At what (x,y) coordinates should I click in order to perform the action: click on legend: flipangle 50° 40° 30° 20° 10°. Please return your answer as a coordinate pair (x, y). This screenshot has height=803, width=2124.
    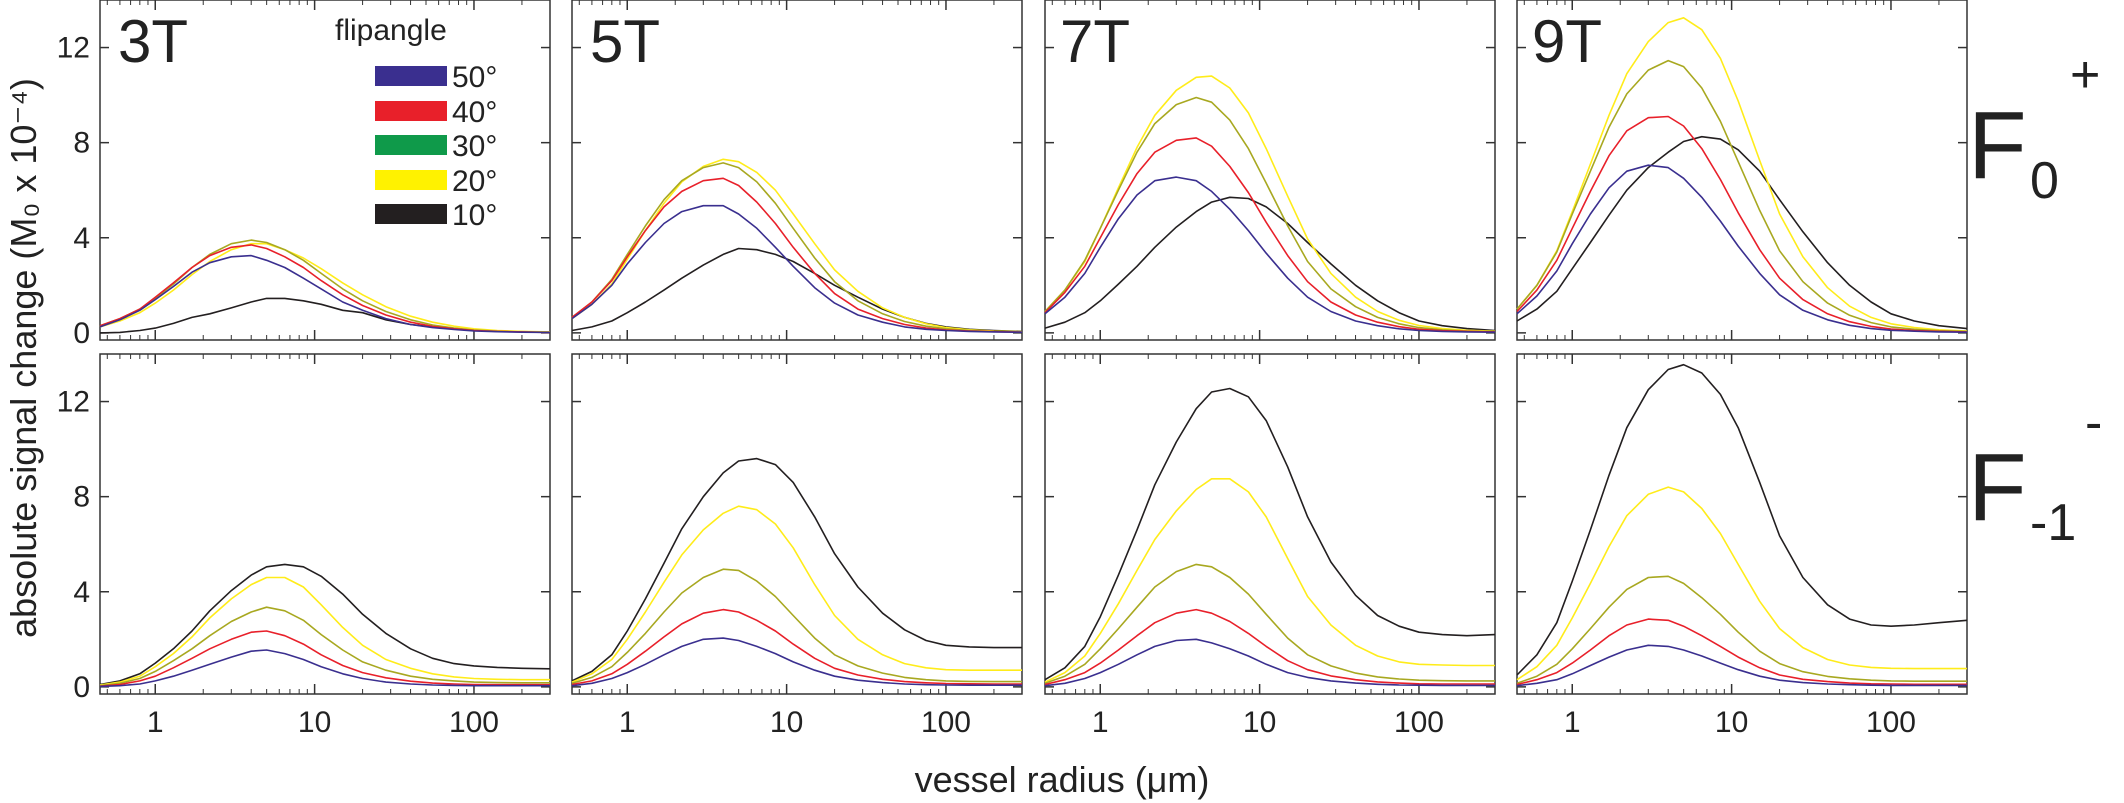
    Looking at the image, I should click on (416, 123).